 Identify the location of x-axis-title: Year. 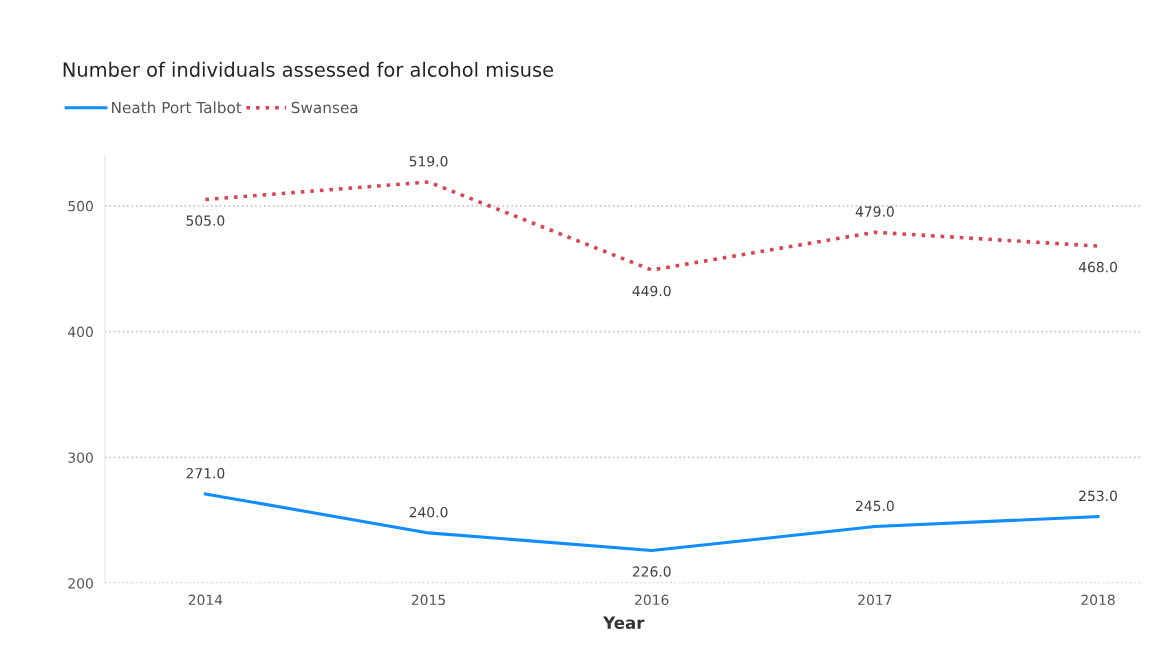
(623, 622).